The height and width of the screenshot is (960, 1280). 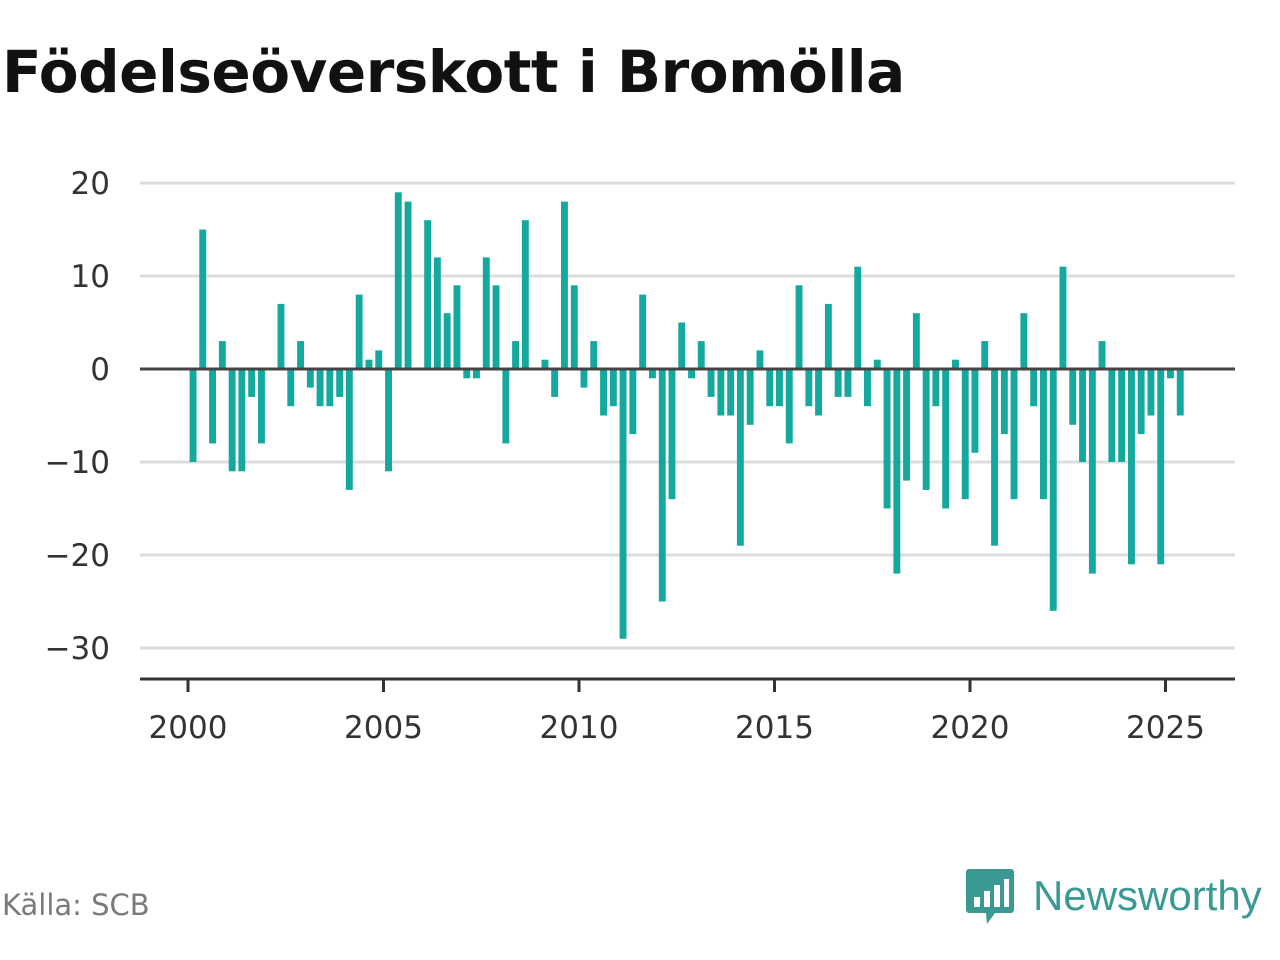 I want to click on brand-name: Newsworthy, so click(x=1147, y=895).